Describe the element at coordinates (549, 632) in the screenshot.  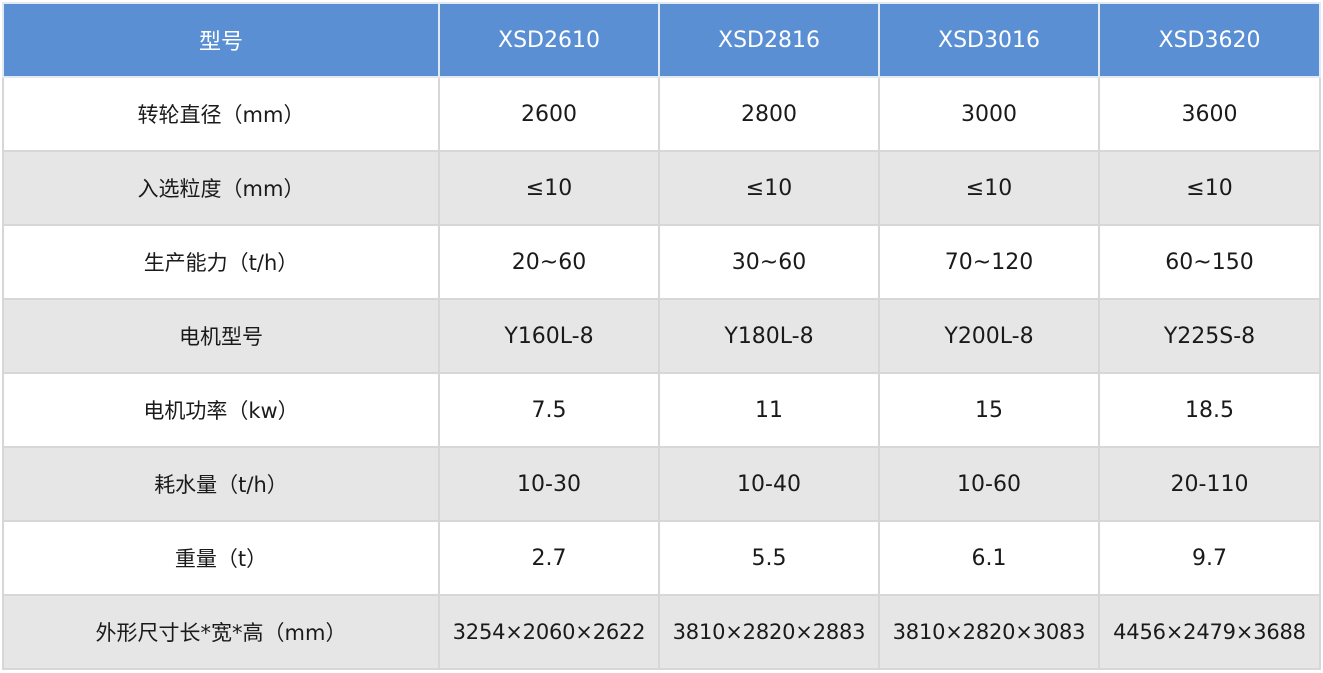
I see `table-cell: 3254×2060×2622` at that location.